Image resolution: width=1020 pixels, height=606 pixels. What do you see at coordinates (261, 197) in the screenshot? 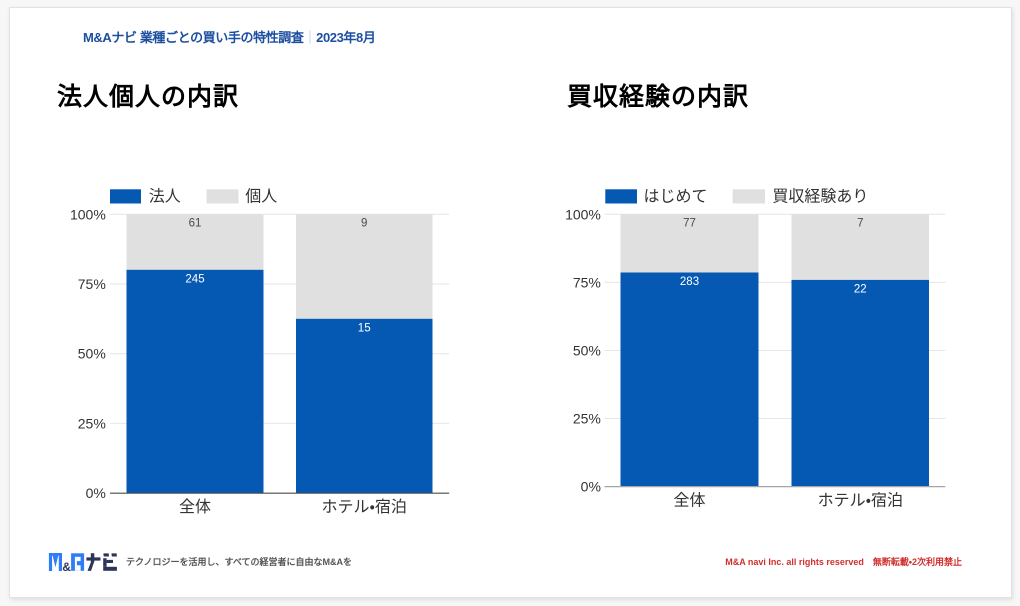
I see `svg-text: 個人` at bounding box center [261, 197].